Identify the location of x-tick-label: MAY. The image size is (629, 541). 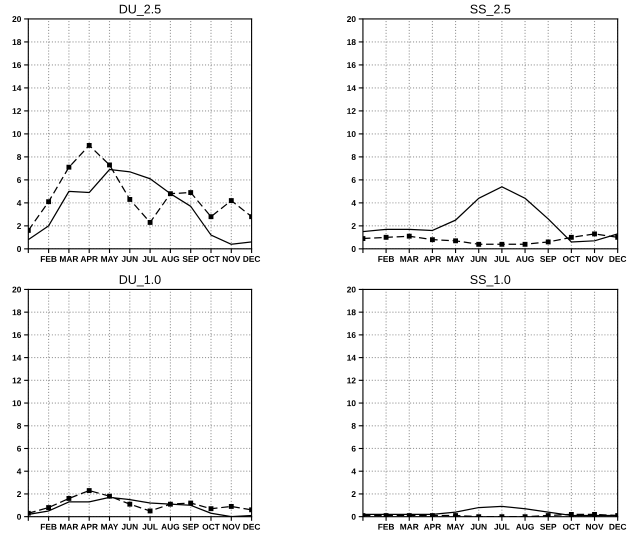
(455, 259).